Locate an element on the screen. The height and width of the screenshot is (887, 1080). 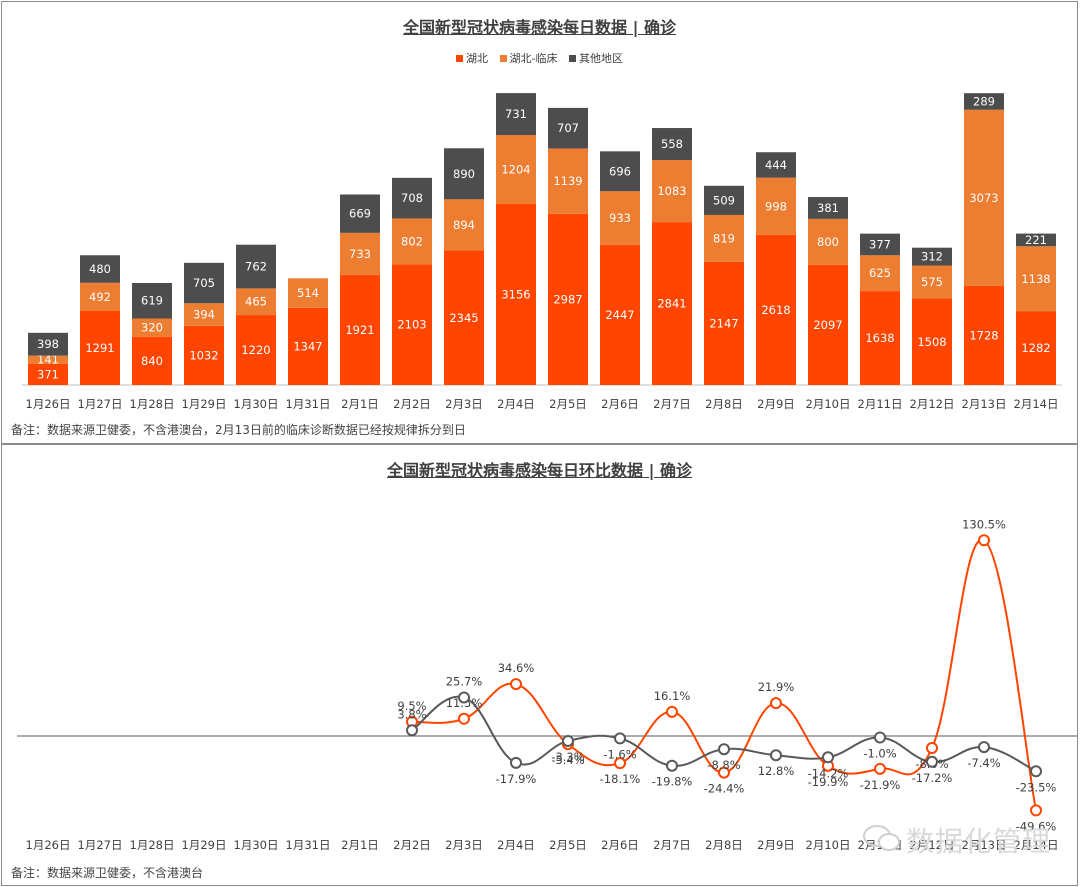
line-data-label: 34.6% is located at coordinates (516, 668).